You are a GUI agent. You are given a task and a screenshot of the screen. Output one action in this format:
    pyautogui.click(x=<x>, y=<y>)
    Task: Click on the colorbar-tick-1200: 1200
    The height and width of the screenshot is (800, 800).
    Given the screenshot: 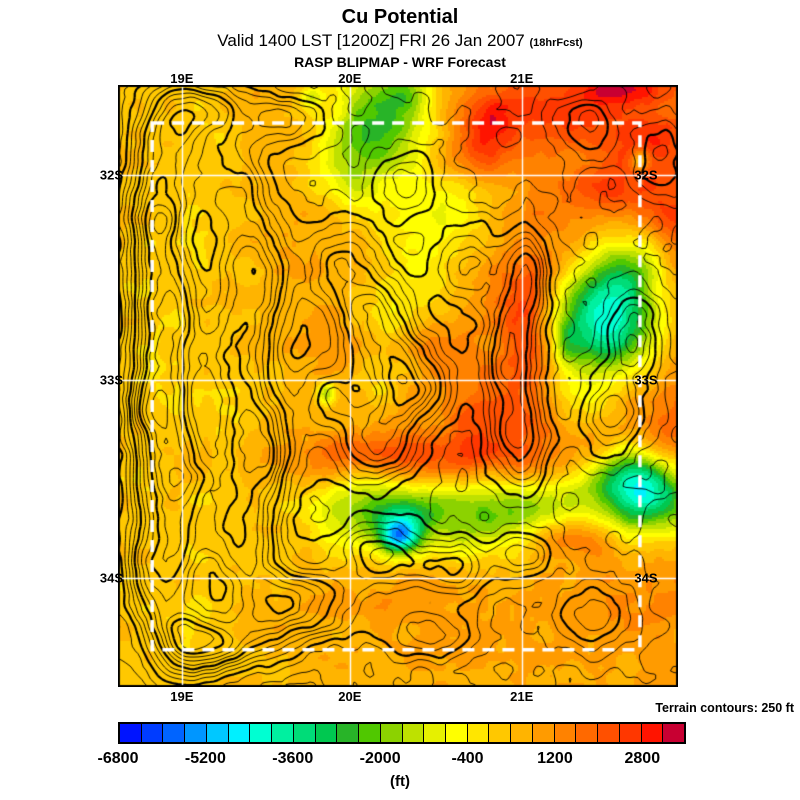 What is the action you would take?
    pyautogui.click(x=555, y=758)
    